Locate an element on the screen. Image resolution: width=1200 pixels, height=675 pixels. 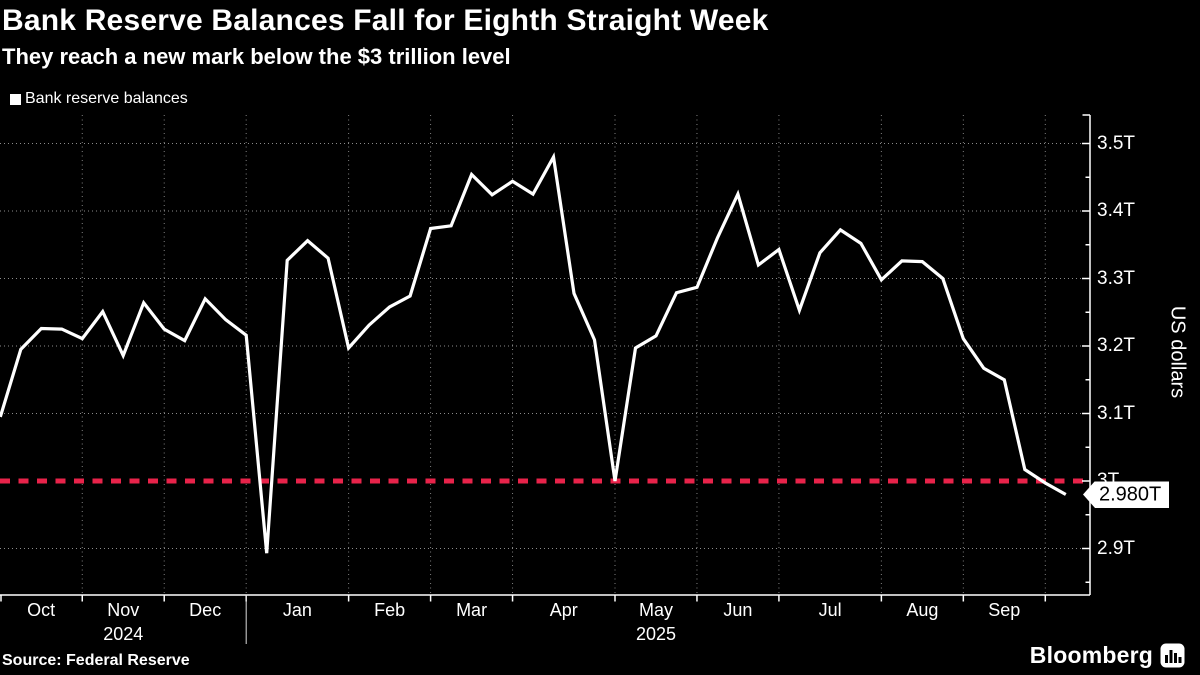
bloomberg-logo: Bloomberg is located at coordinates (1107, 655).